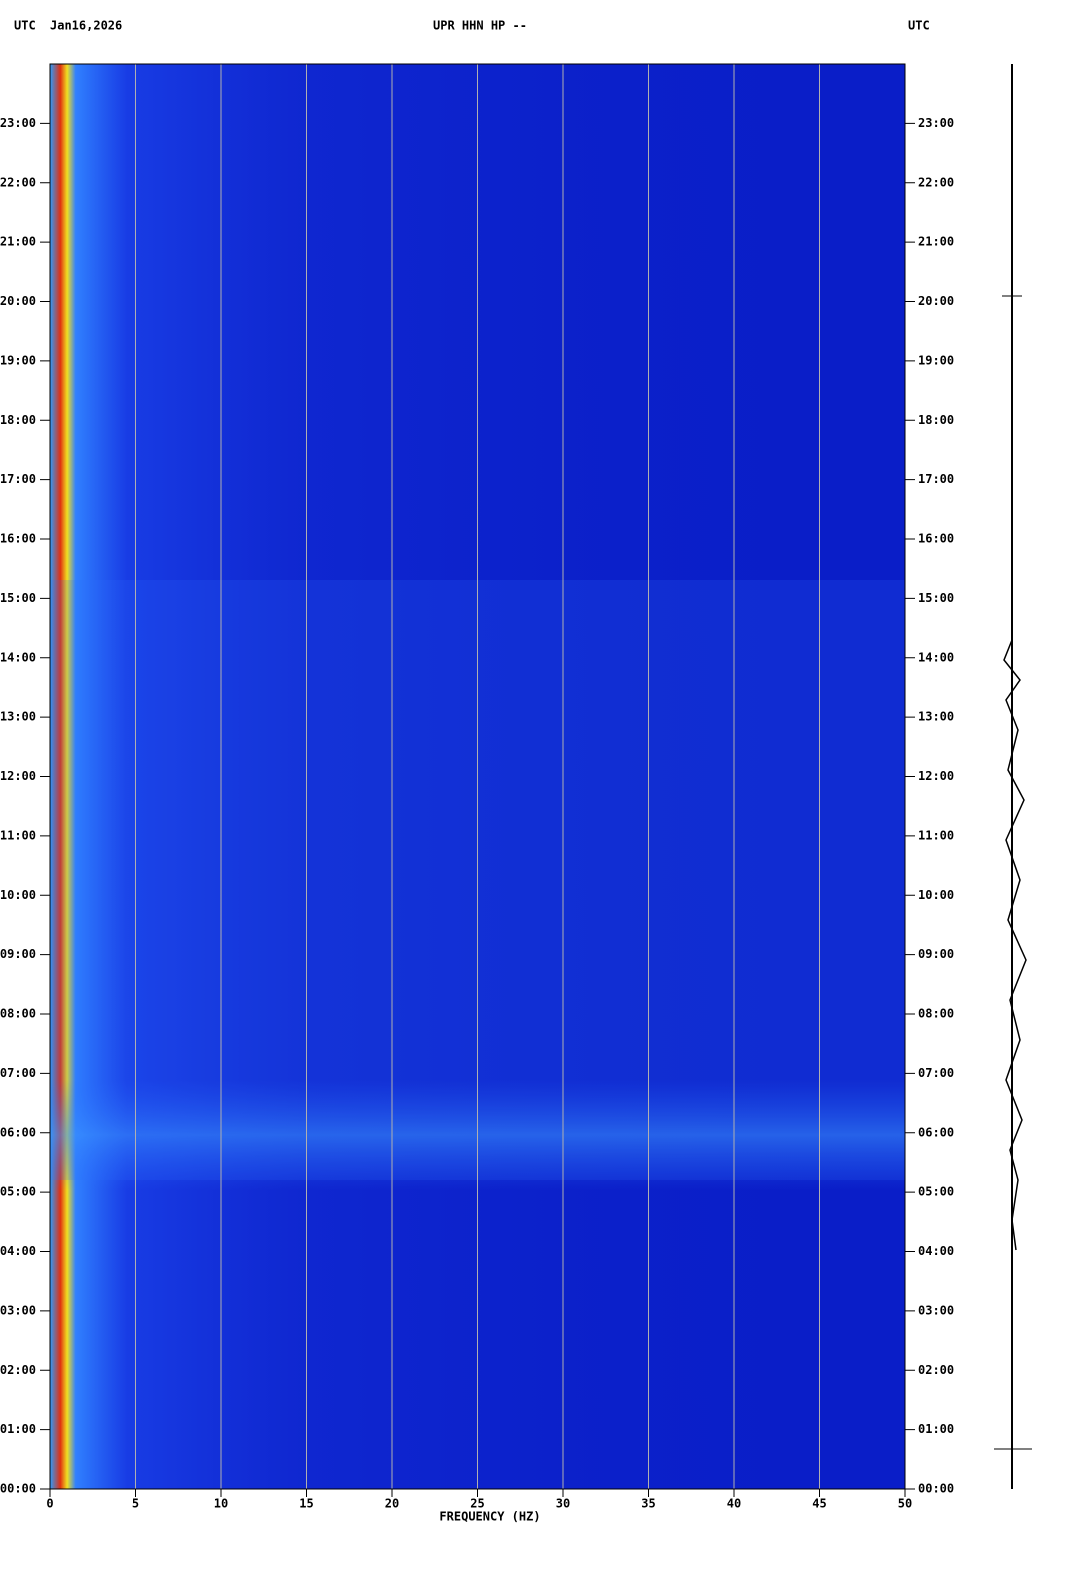 The width and height of the screenshot is (1066, 1584). Describe the element at coordinates (489, 1517) in the screenshot. I see `x-axis-label: FREQUENCY (HZ)` at that location.